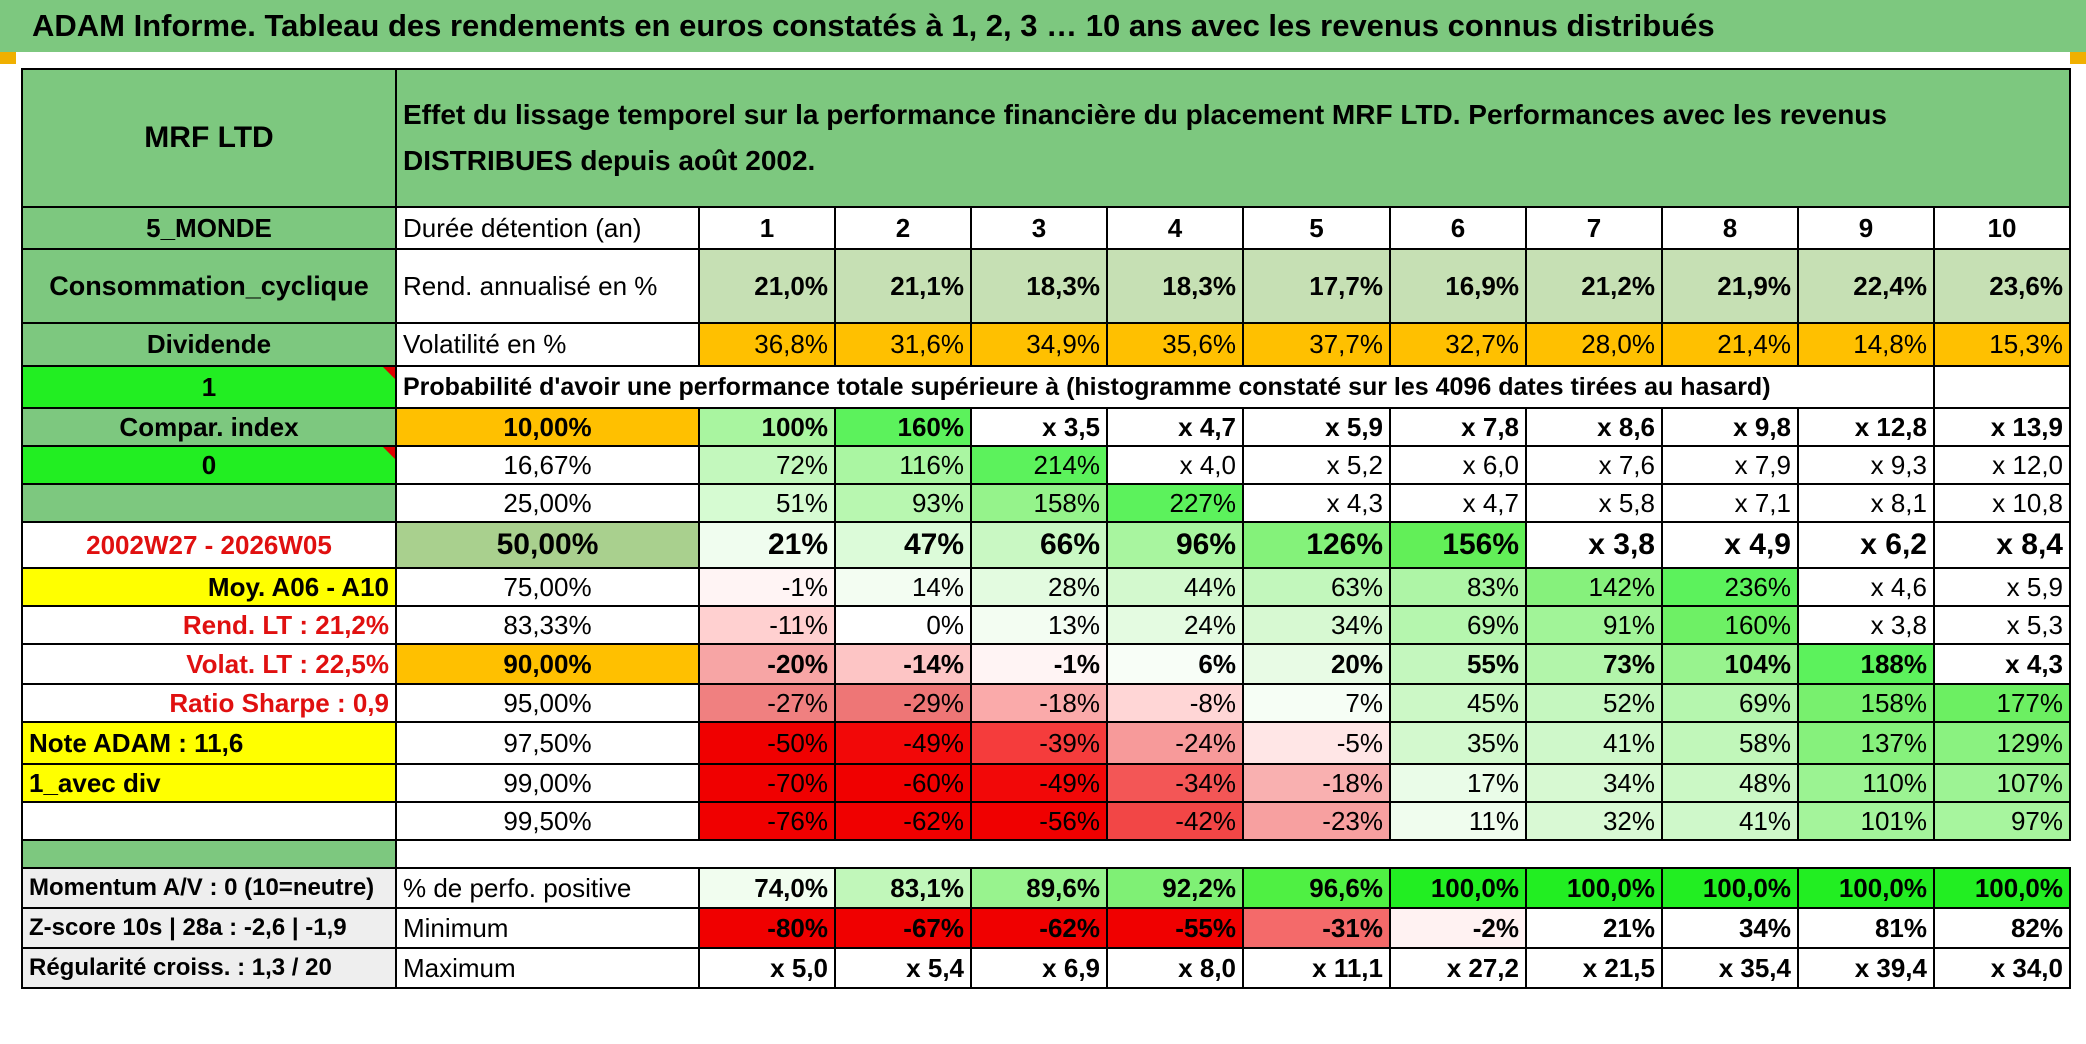 This screenshot has width=2086, height=1044. What do you see at coordinates (767, 465) in the screenshot?
I see `probability-cell: 72%` at bounding box center [767, 465].